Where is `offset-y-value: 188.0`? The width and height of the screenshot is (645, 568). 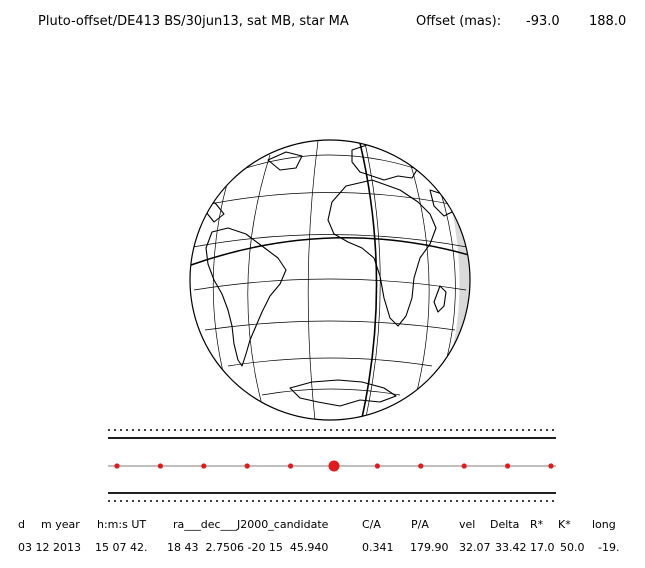
offset-y-value: 188.0 is located at coordinates (608, 21).